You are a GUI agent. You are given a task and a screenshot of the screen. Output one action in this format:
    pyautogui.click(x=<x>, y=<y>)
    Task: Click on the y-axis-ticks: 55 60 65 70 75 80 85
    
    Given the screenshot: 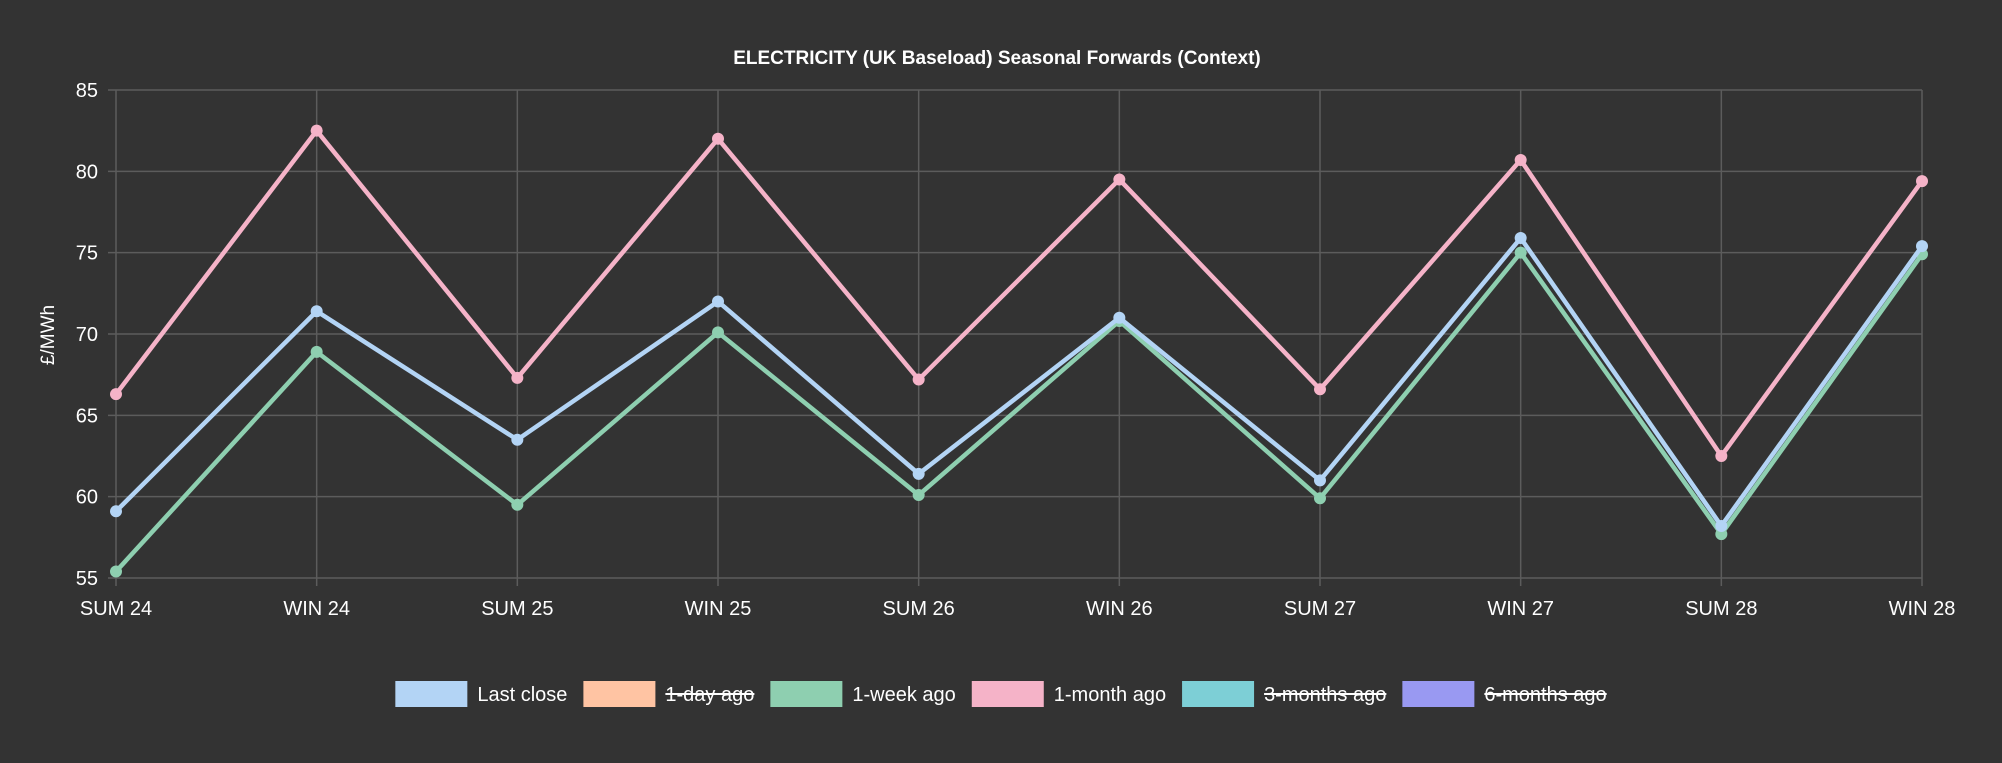 What is the action you would take?
    pyautogui.click(x=87, y=335)
    